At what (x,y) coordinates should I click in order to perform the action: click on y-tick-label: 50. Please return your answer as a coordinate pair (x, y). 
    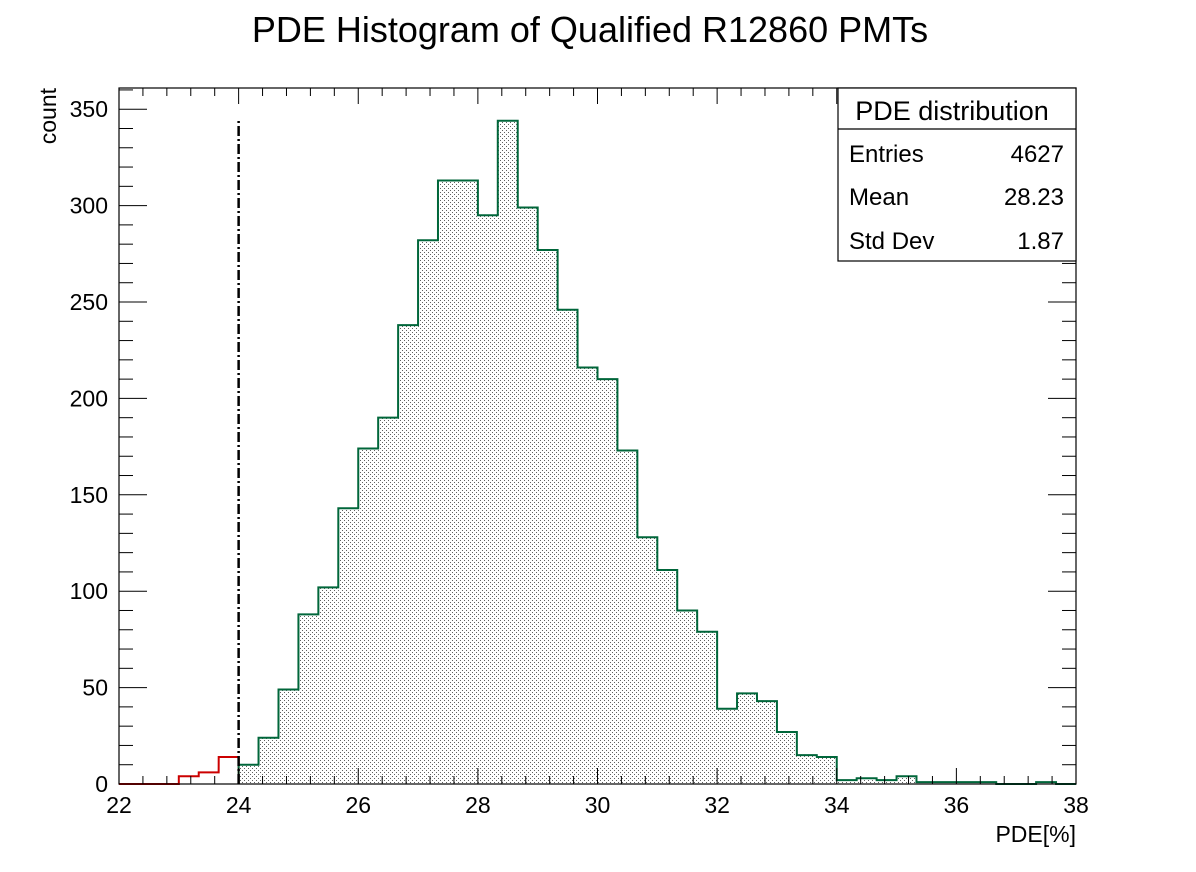
    Looking at the image, I should click on (95, 688).